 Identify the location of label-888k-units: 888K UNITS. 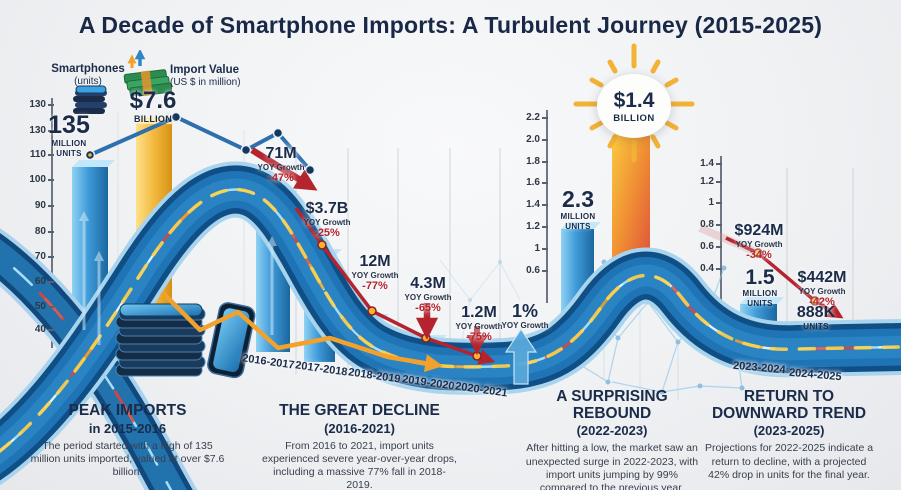
(816, 318).